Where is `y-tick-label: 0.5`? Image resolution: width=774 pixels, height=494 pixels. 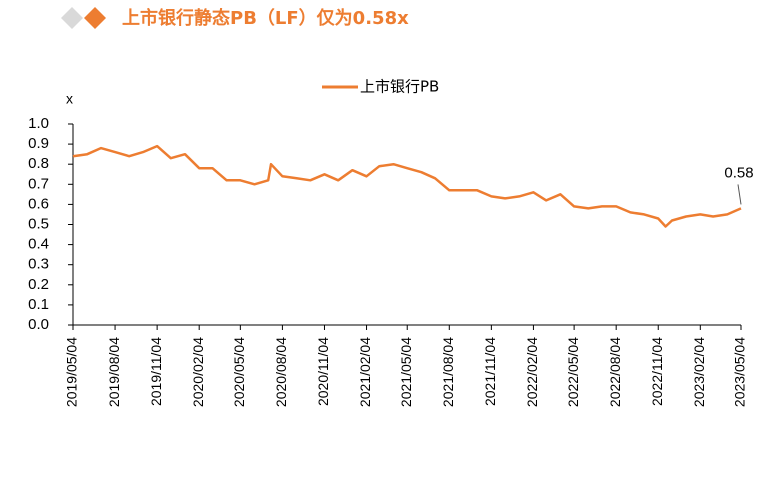
y-tick-label: 0.5 is located at coordinates (38, 223).